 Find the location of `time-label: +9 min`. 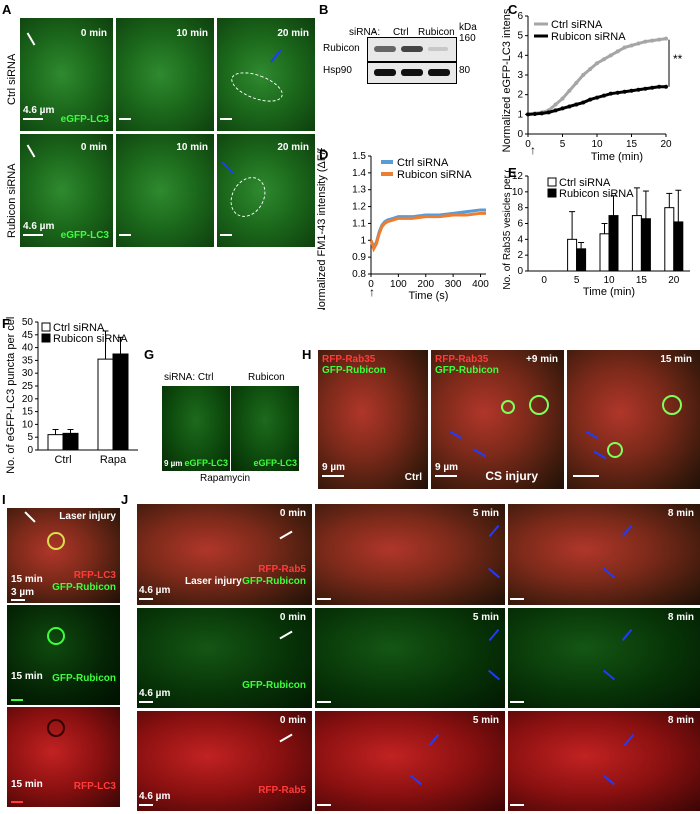

time-label: +9 min is located at coordinates (542, 359).